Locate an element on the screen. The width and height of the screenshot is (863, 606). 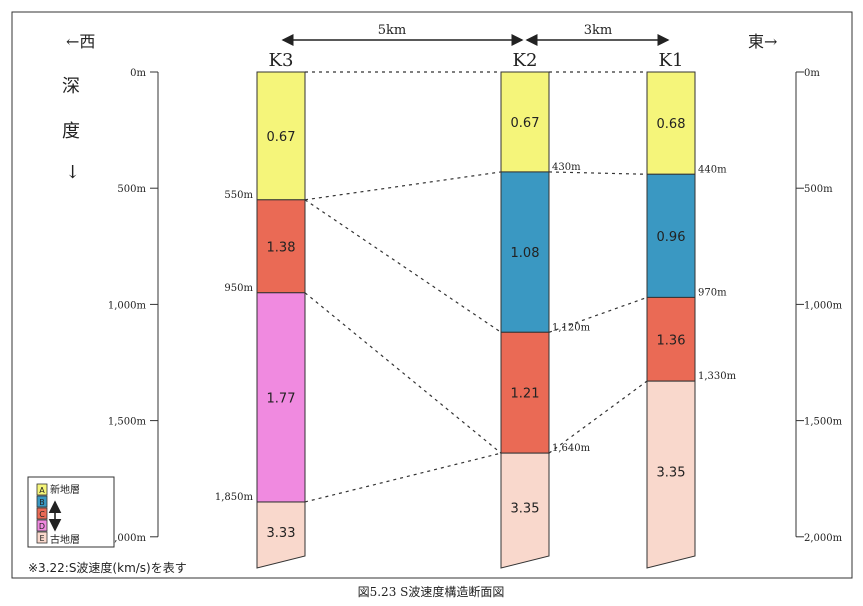
depth-scale-left: 0m 500m 1,000m 1,500m 2,000m is located at coordinates (133, 306).